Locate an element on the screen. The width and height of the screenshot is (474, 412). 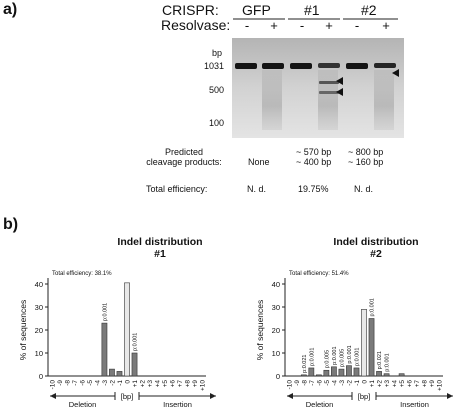
band-arrowheads is located at coordinates (367, 82).